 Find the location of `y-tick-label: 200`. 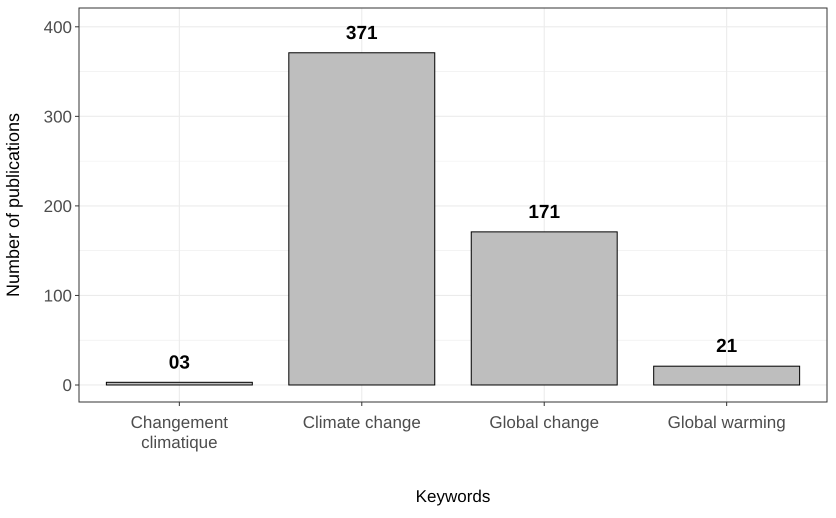

y-tick-label: 200 is located at coordinates (58, 206).